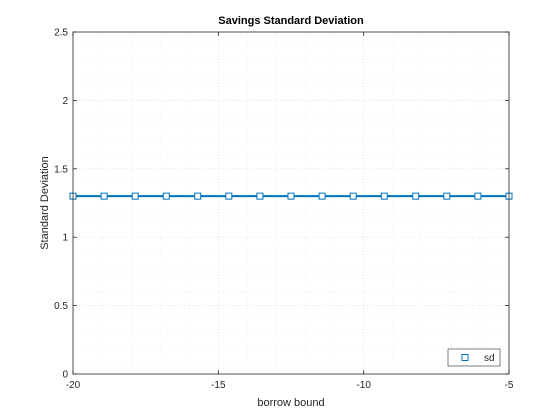  What do you see at coordinates (489, 358) in the screenshot?
I see `legend-label-sd: sd` at bounding box center [489, 358].